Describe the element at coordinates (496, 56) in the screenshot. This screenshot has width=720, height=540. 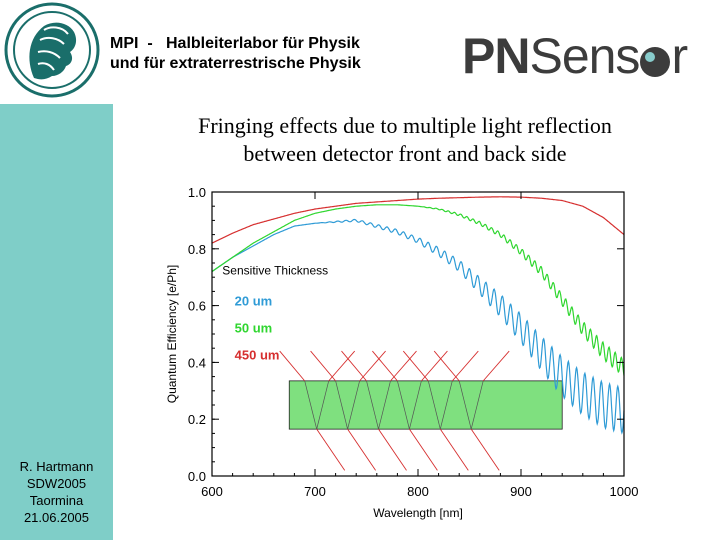
I see `brand-pn: PN` at that location.